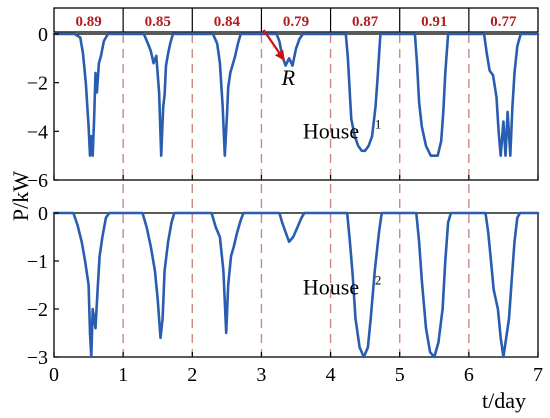  I want to click on house-superscript-2: 2, so click(378, 280).